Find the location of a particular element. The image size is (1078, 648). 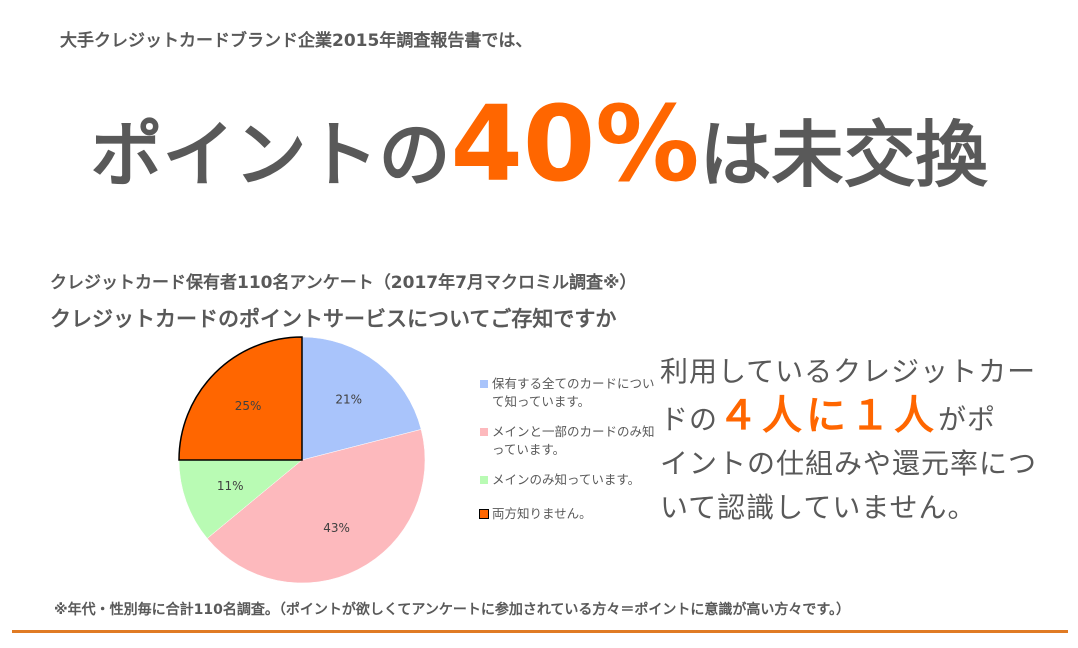

pie-chart: 21% 43% 11% 25% is located at coordinates (302, 460).